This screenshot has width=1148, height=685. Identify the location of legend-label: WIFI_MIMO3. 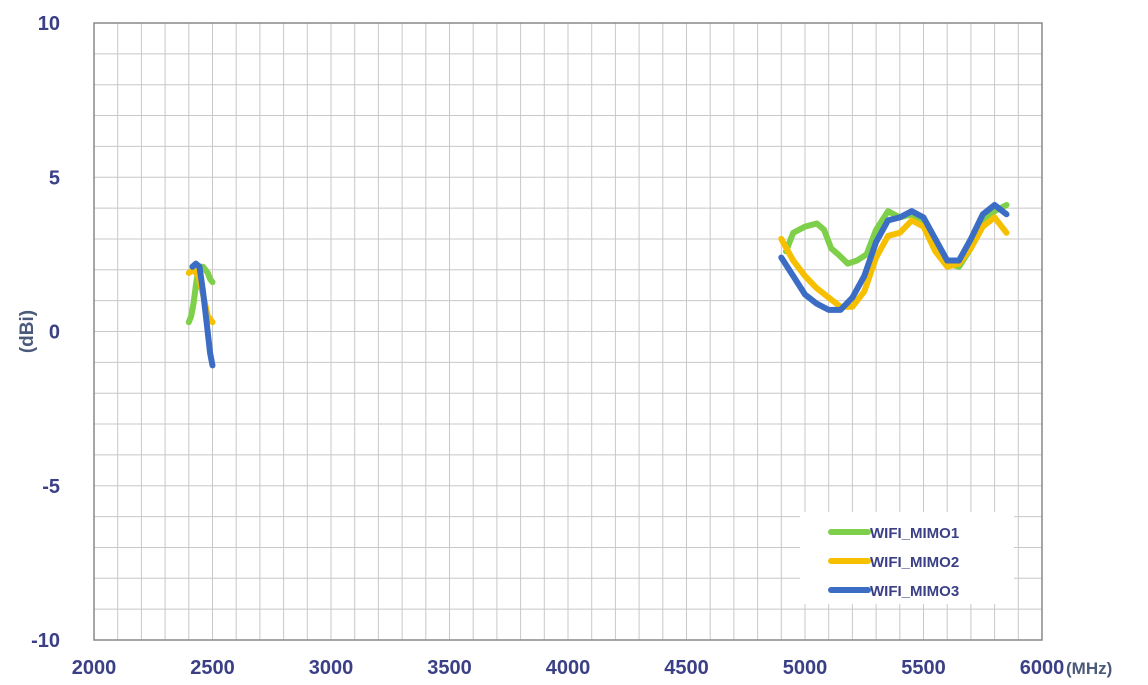
(914, 591).